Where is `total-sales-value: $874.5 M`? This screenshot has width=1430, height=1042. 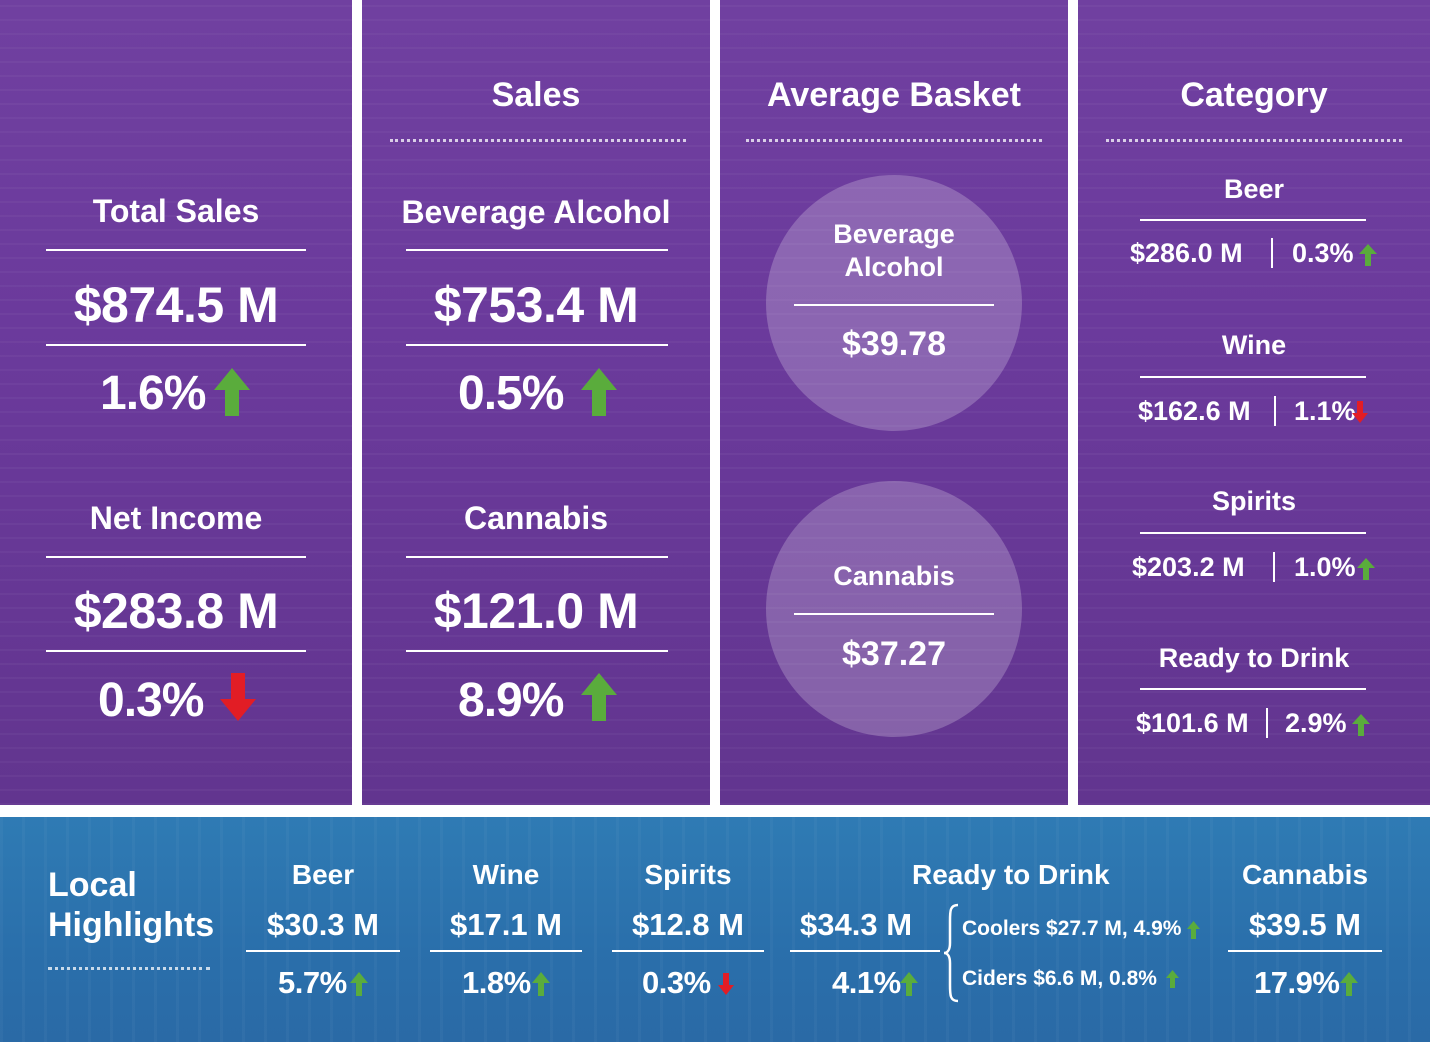
total-sales-value: $874.5 M is located at coordinates (176, 305).